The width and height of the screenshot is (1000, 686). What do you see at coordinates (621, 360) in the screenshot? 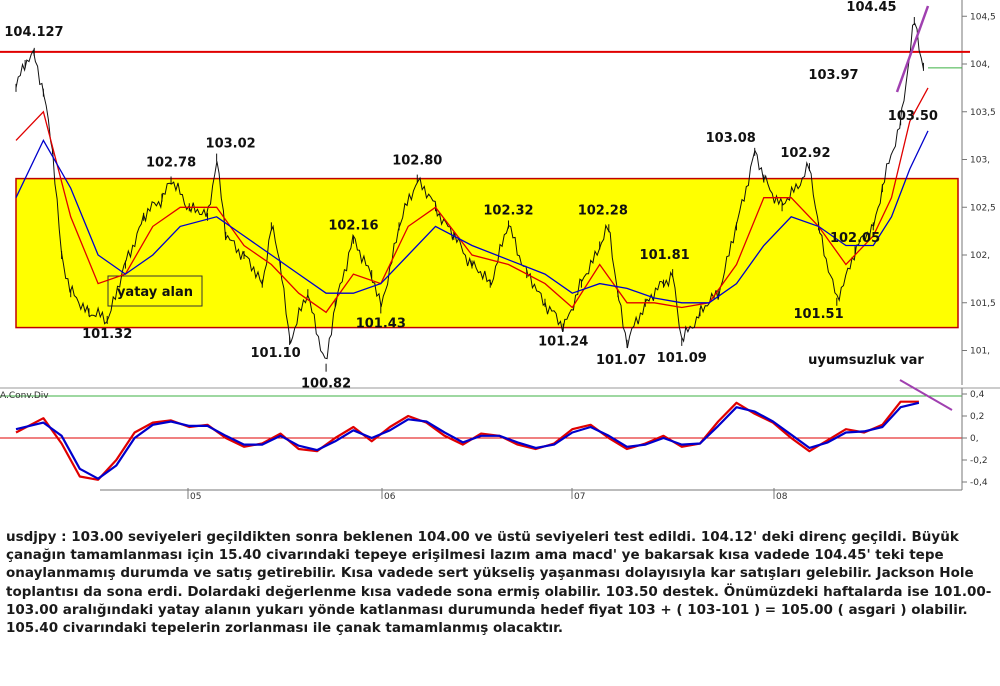
I see `price-label: 101.07` at bounding box center [621, 360].